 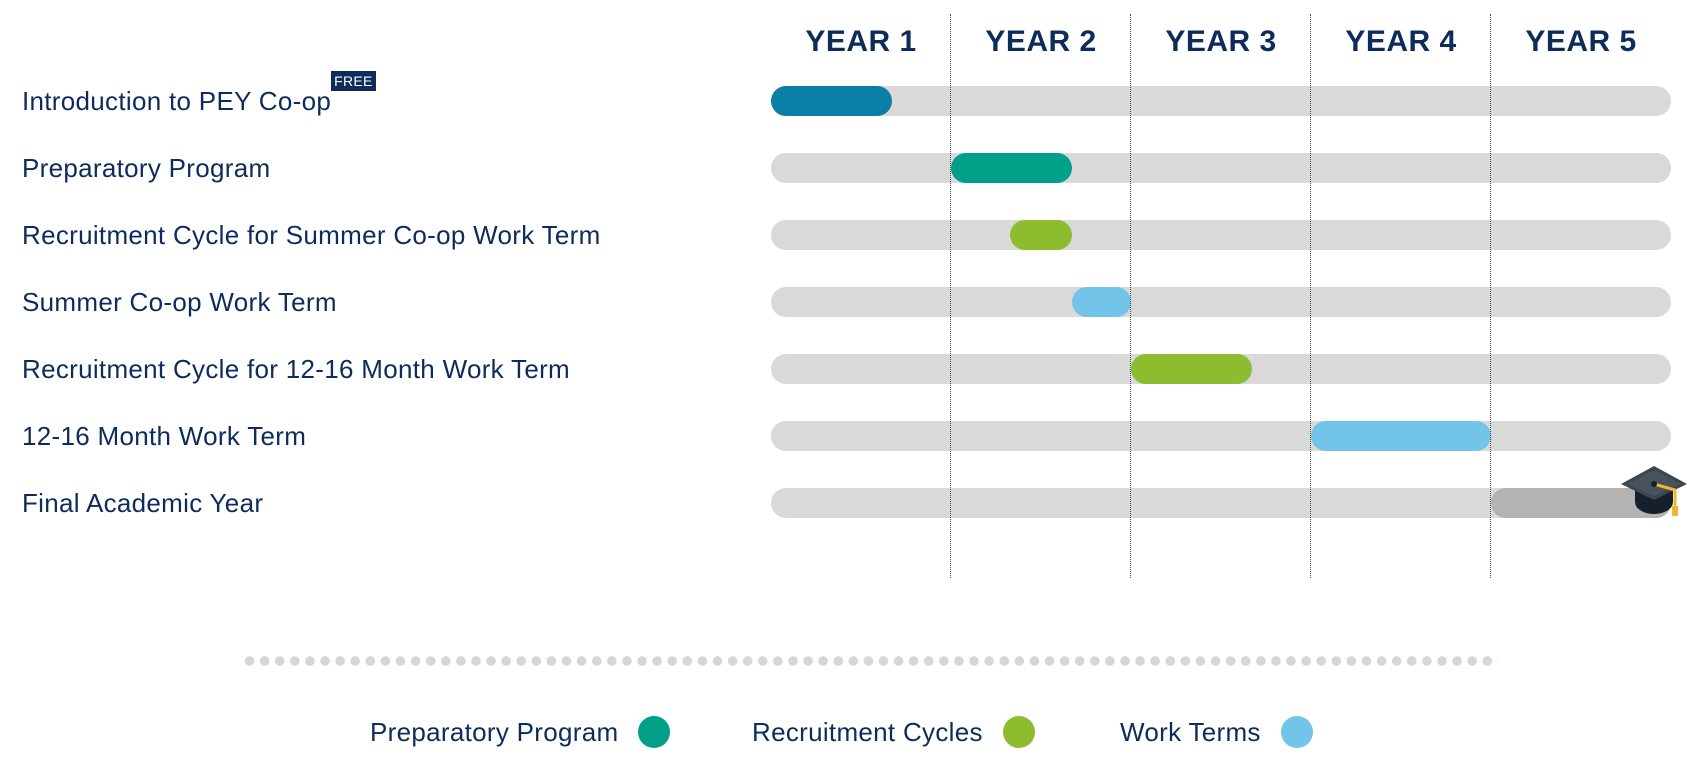 I want to click on legend-item: Work Terms, so click(x=1216, y=732).